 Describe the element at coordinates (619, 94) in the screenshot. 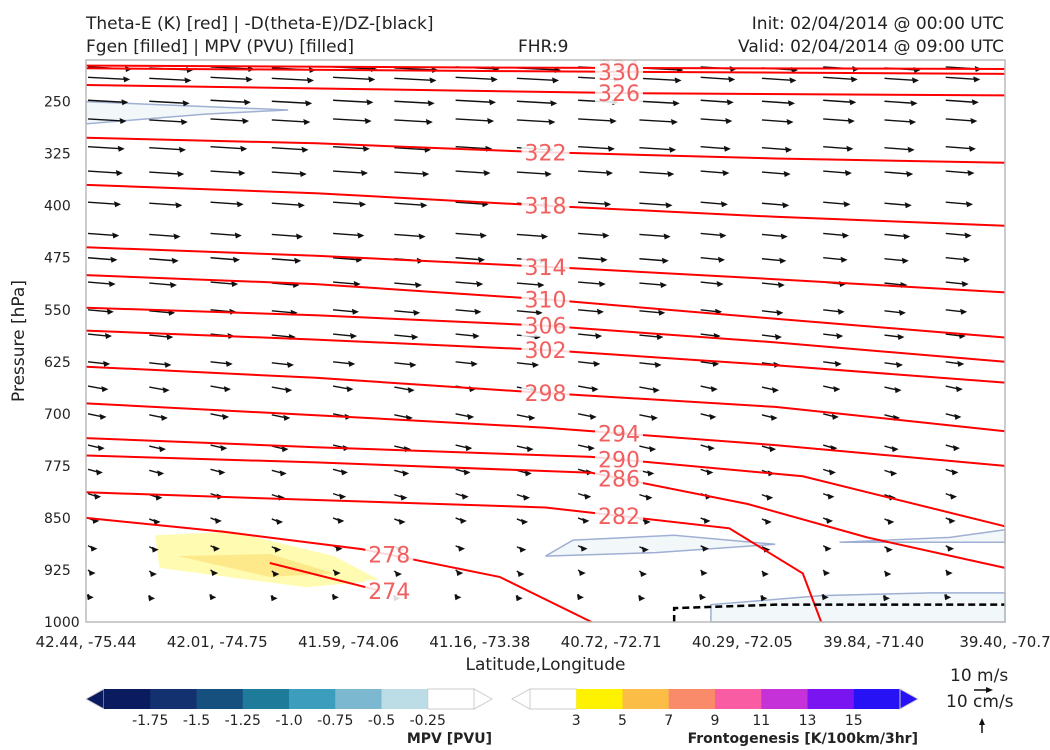

I see `contour-label: 326` at that location.